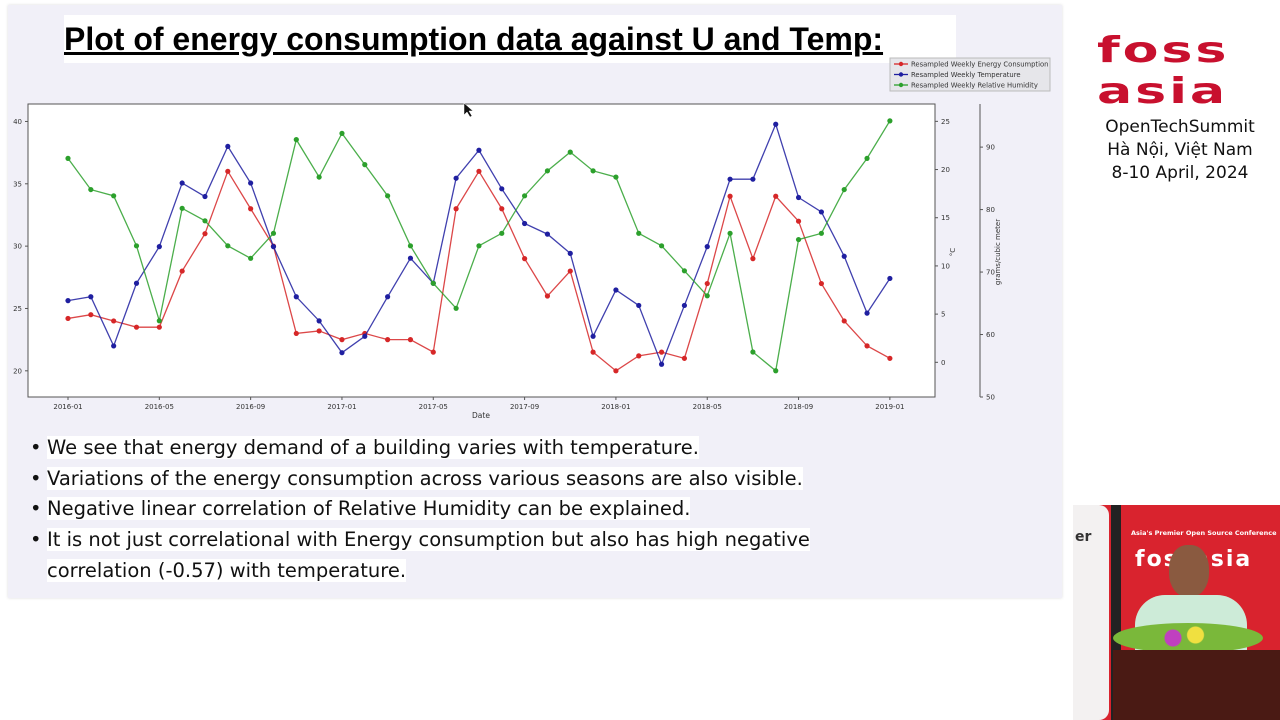  What do you see at coordinates (1204, 533) in the screenshot?
I see `banner-tagline: Asia's Premier Open Source Conference` at bounding box center [1204, 533].